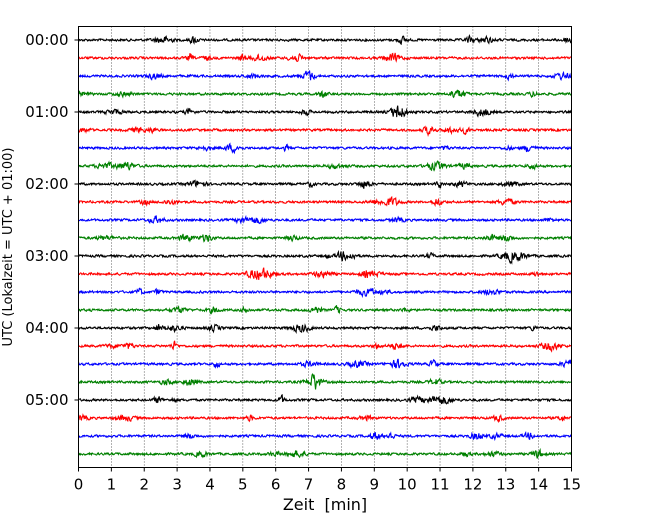 The image size is (650, 520). I want to click on y-tick-label: 03:00, so click(46, 256).